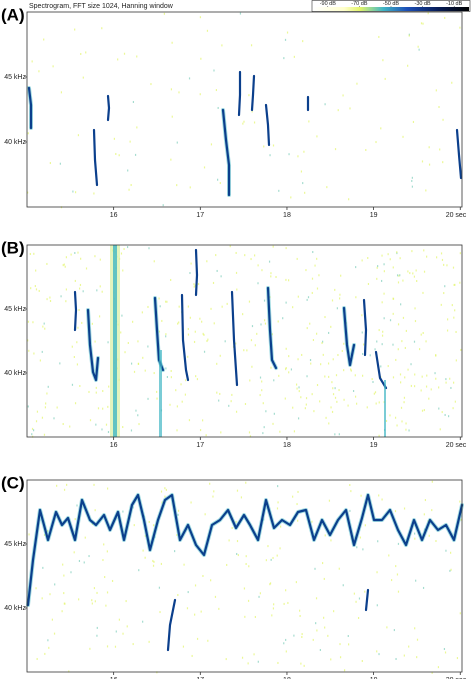 This screenshot has width=474, height=679. What do you see at coordinates (374, 678) in the screenshot?
I see `x-tick-label: 19` at bounding box center [374, 678].